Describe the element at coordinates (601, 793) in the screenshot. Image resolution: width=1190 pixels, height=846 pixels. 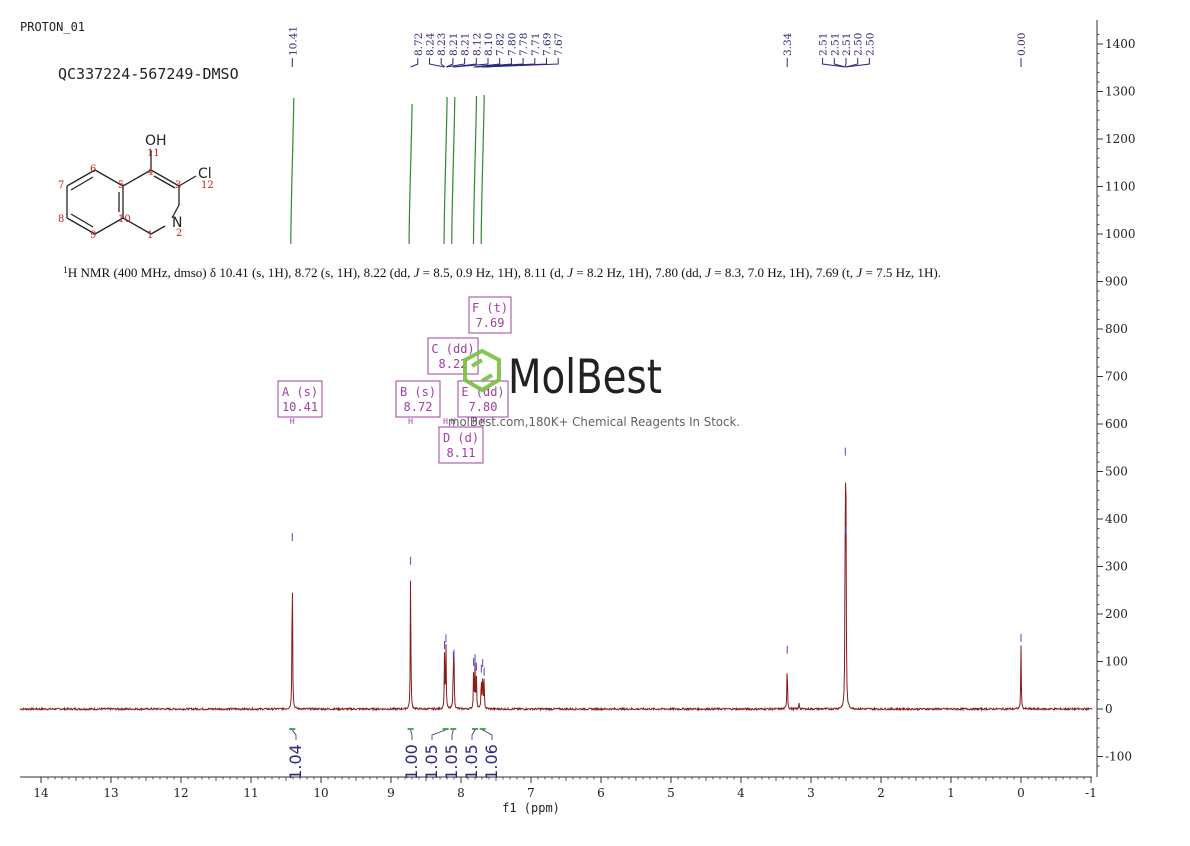
I see `x-tick-label: 6` at that location.